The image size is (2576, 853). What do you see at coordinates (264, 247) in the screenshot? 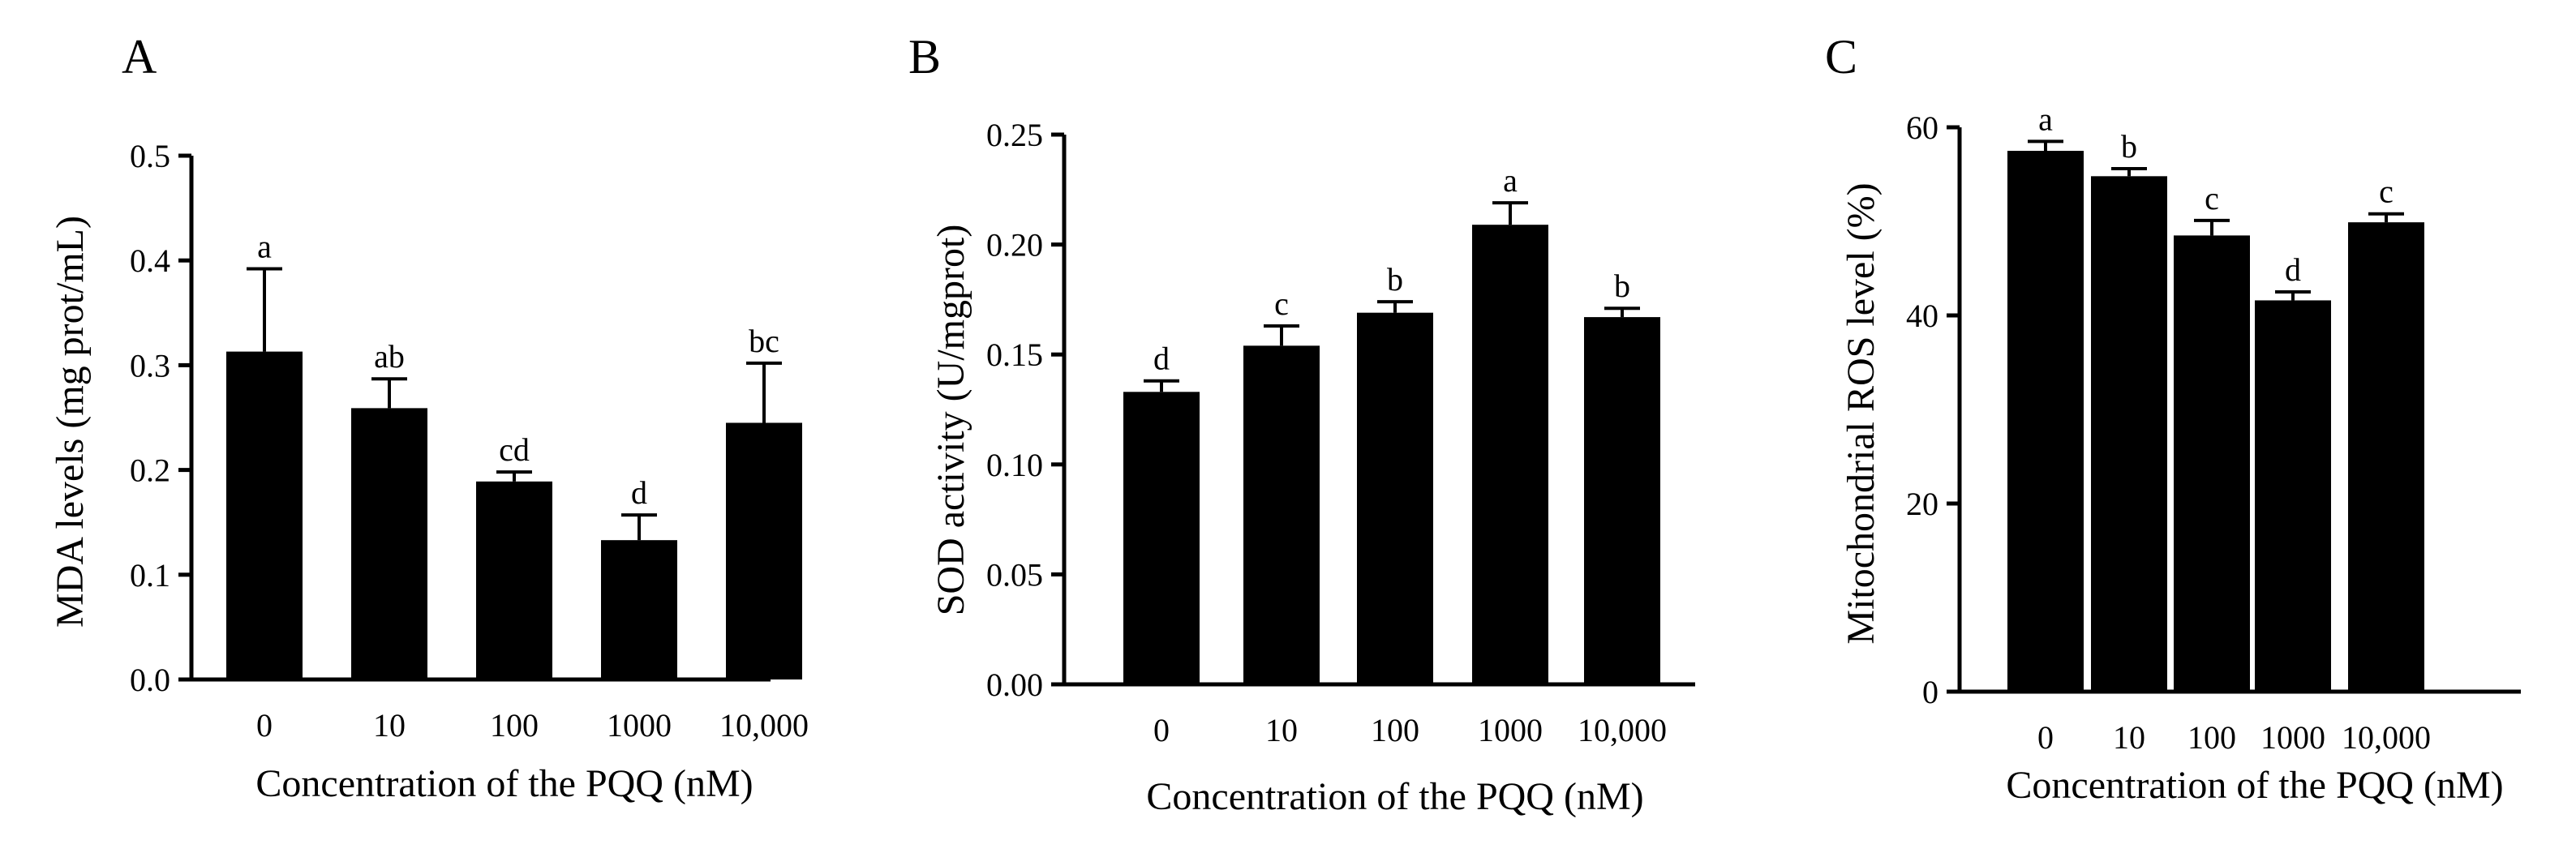
I see `panel-a-significance-label: a` at bounding box center [264, 247].